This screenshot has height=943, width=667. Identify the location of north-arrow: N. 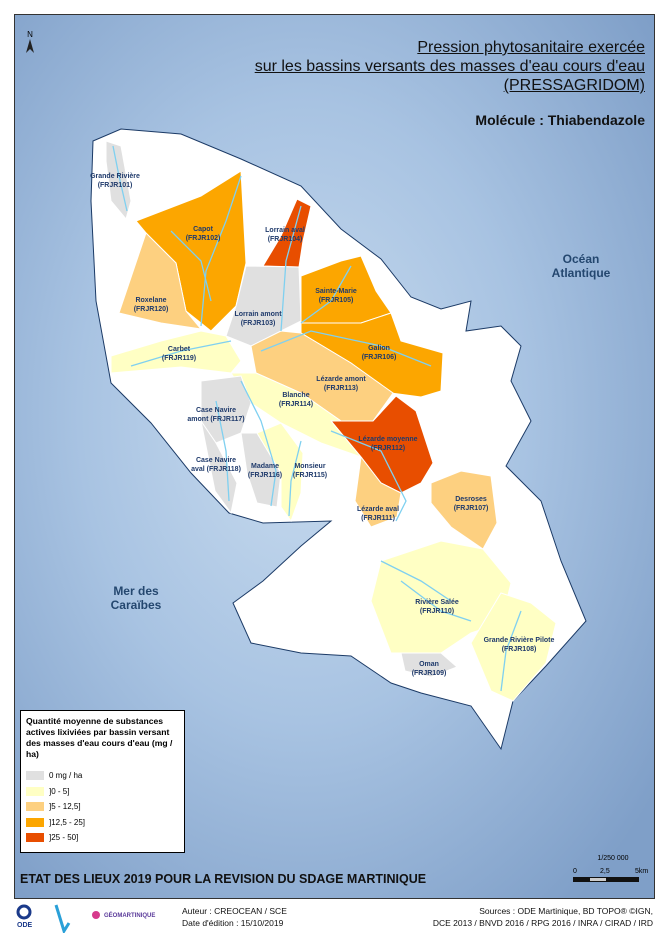
(30, 42).